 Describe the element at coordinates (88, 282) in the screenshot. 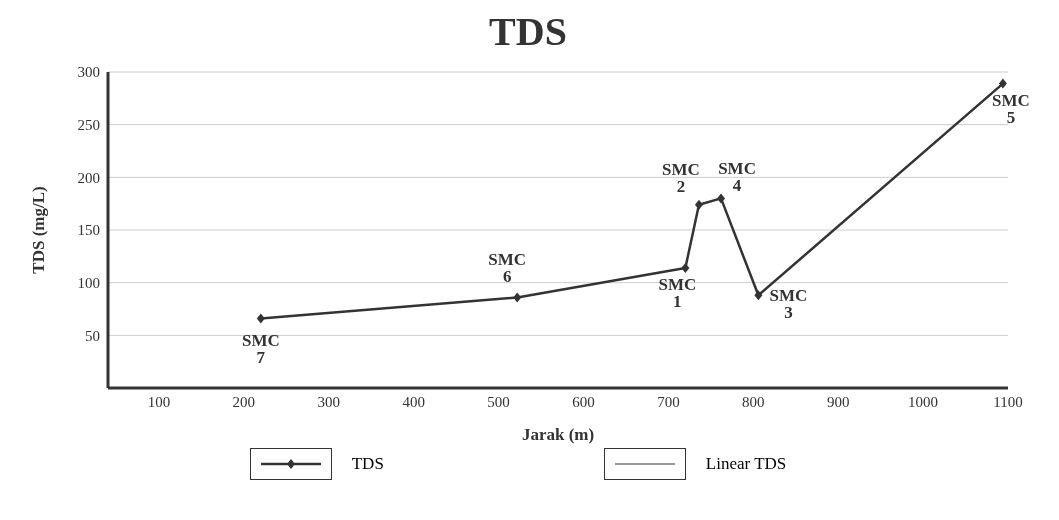

I see `y-tick-label: 100` at that location.